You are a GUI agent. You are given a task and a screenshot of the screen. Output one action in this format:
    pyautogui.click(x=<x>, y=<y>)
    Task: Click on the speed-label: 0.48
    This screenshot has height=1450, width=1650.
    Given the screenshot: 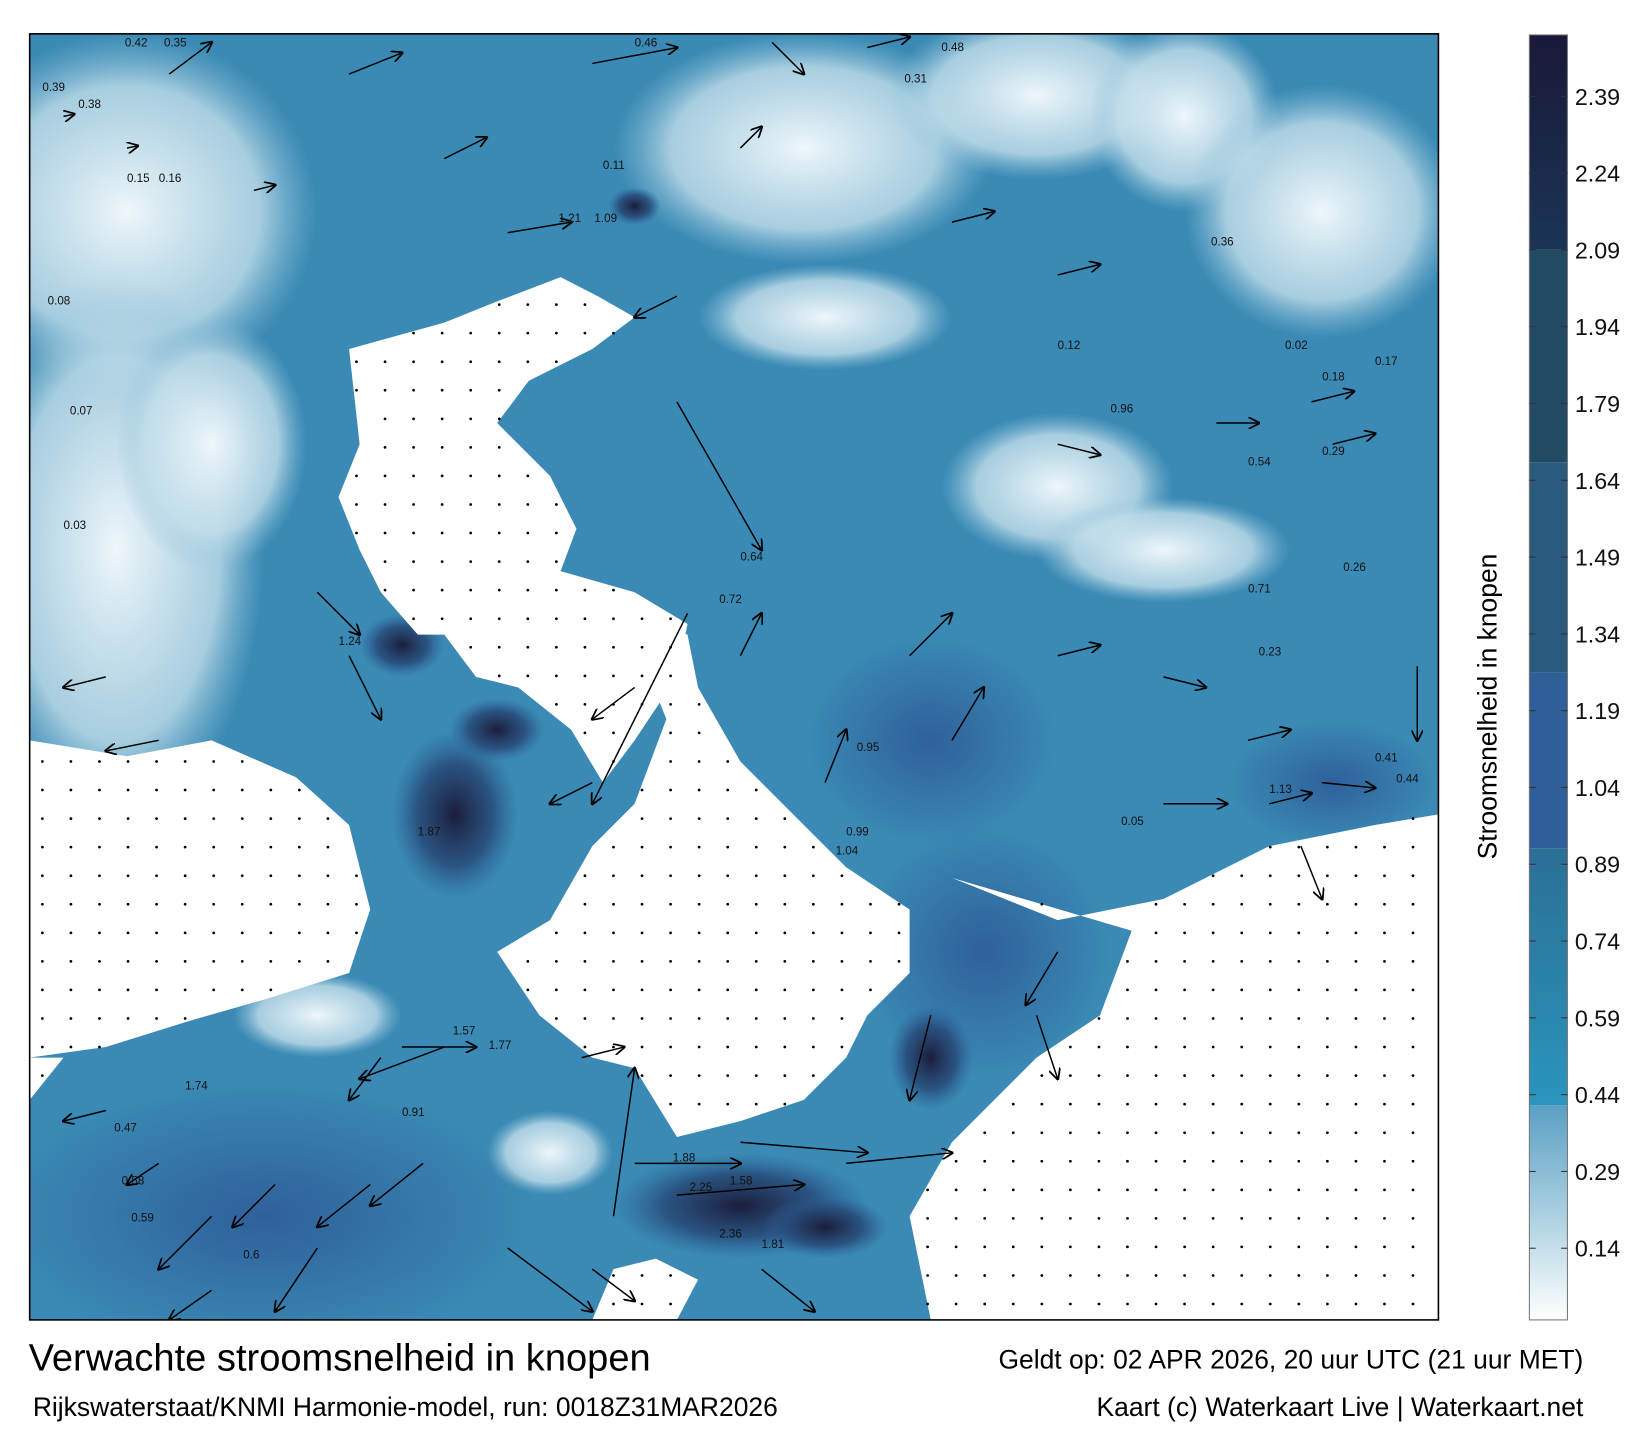 What is the action you would take?
    pyautogui.click(x=952, y=47)
    